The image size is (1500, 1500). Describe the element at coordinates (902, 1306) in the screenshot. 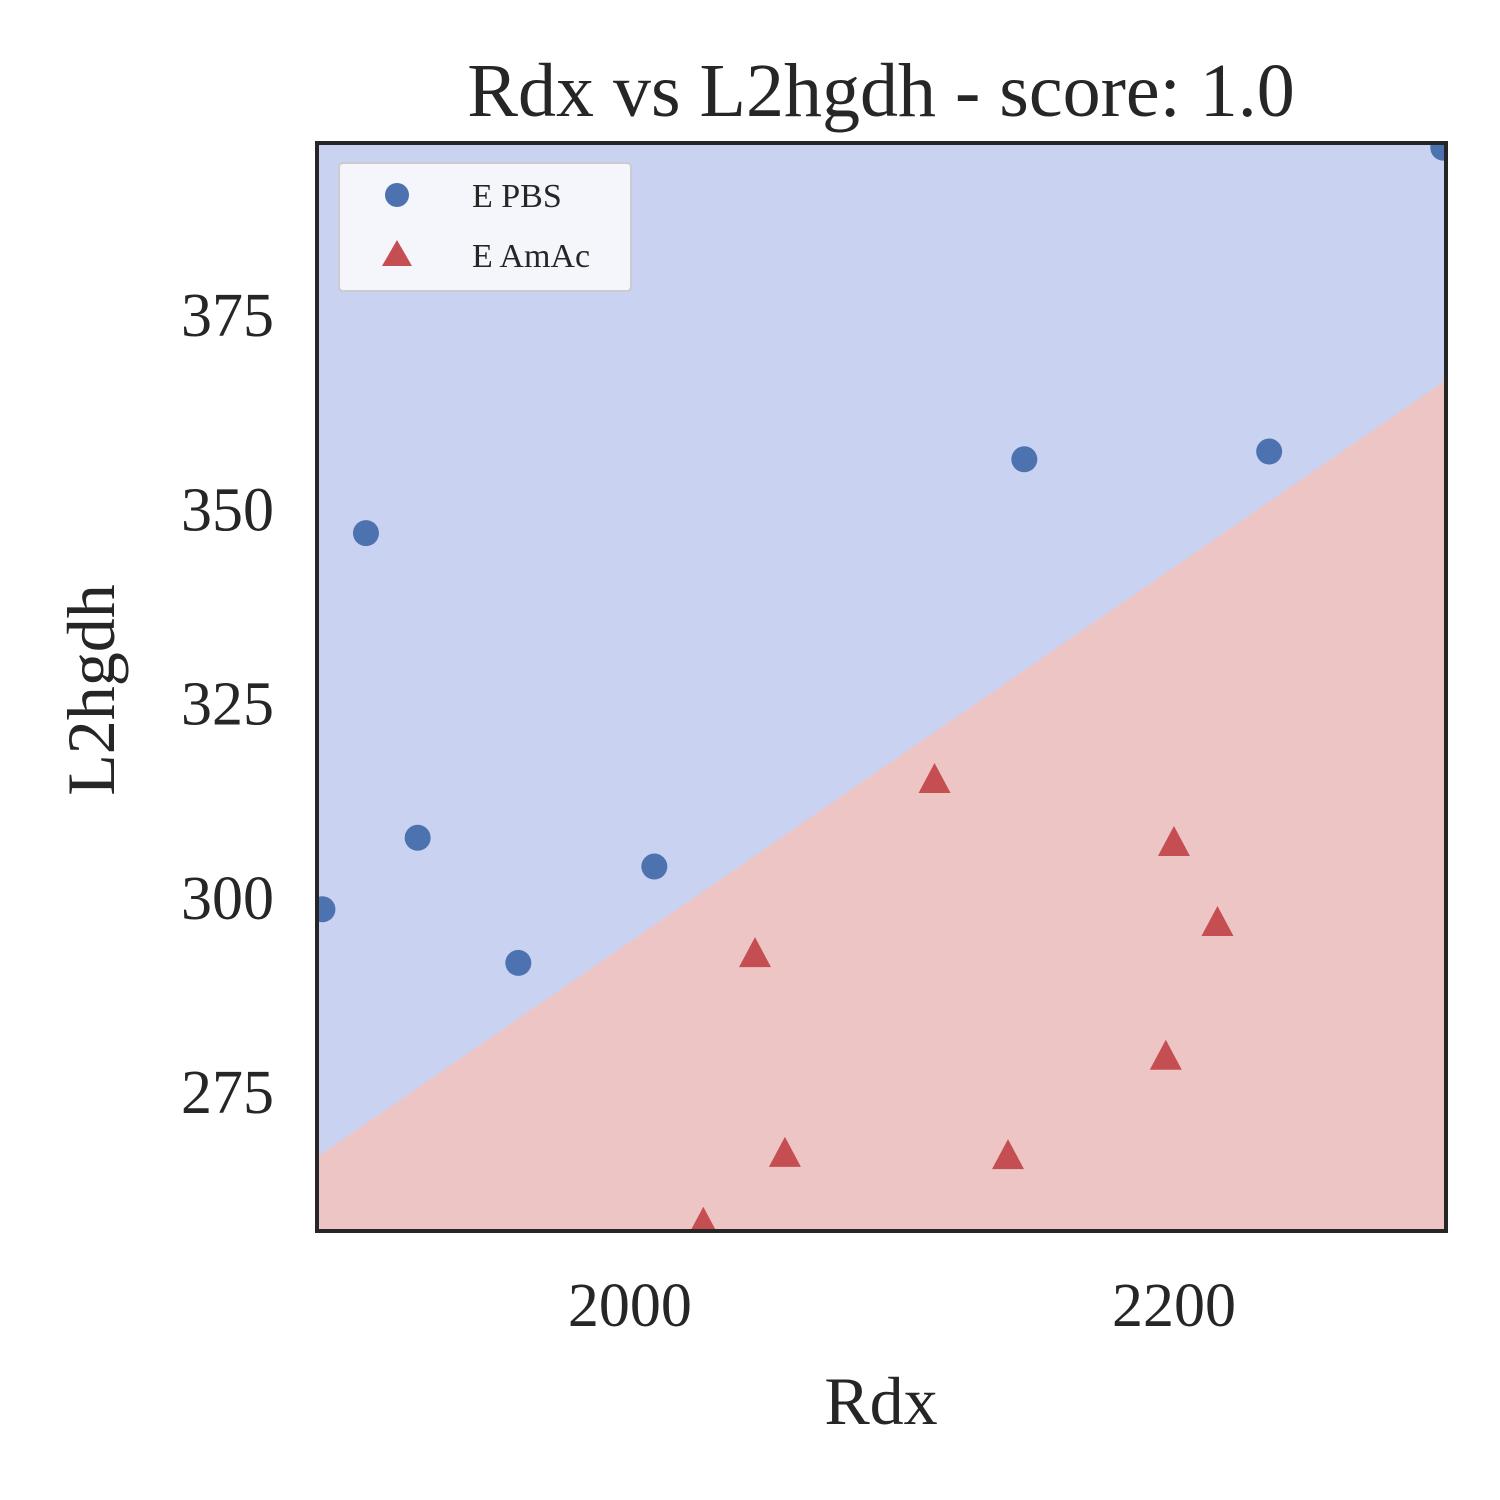

I see `x-axis-ticks: 2000 2200` at that location.